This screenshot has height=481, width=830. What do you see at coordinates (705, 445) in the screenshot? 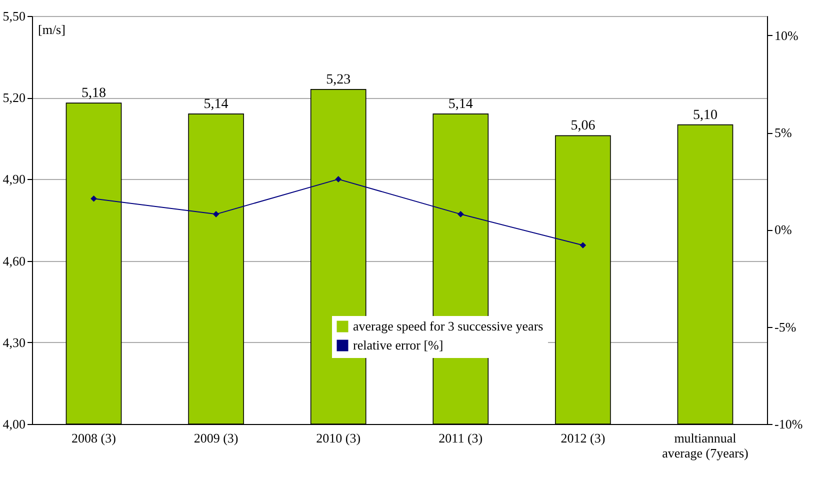
I see `x-tick-label: multiannual average (7years)` at bounding box center [705, 445].